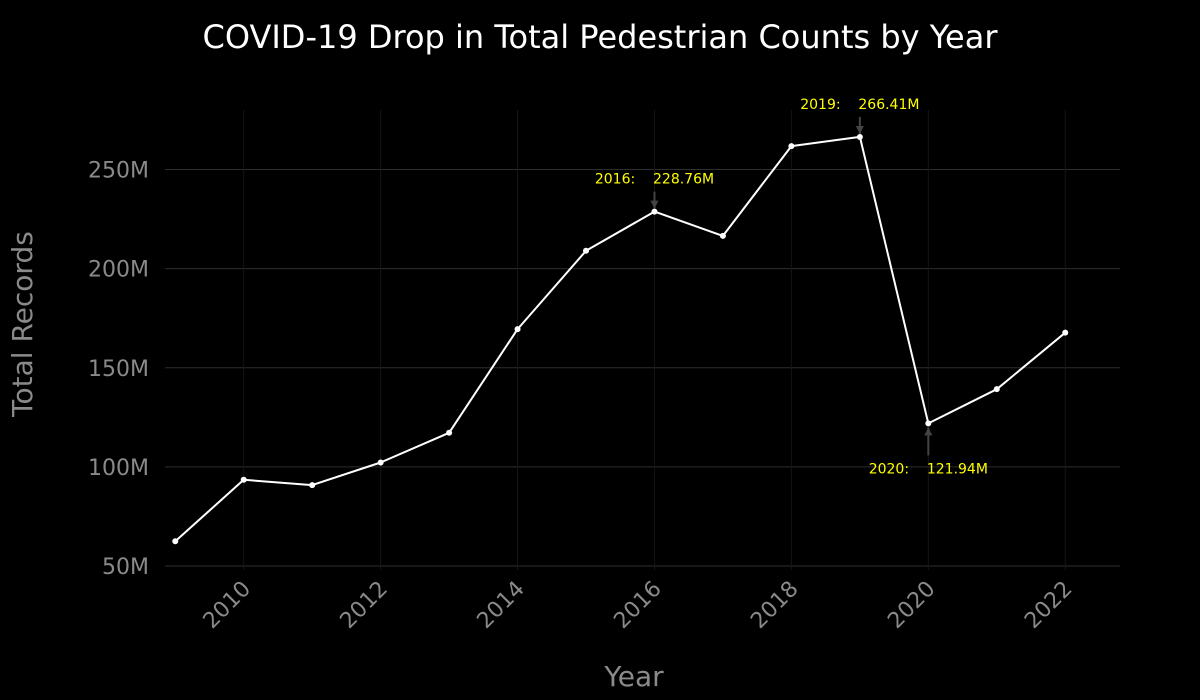 Image resolution: width=1200 pixels, height=700 pixels. I want to click on annotation-label: 2019: 266.41M, so click(859, 105).